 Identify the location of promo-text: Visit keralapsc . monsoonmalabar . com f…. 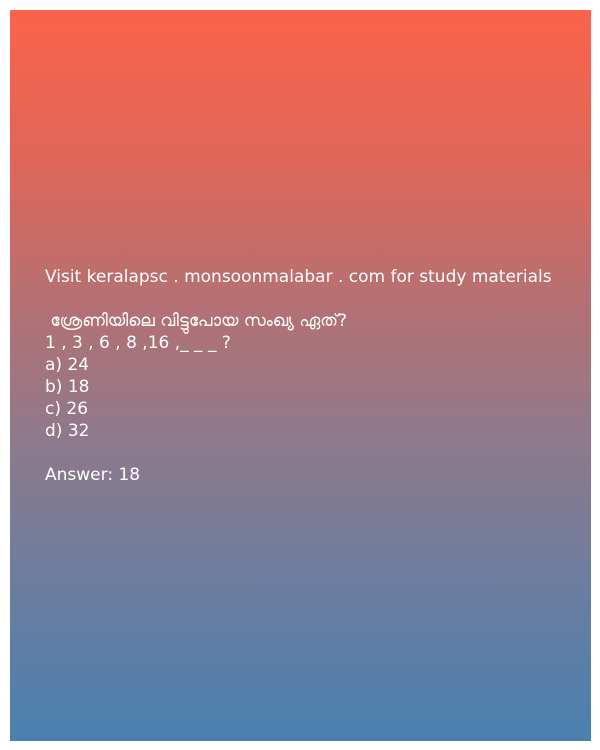
(298, 277).